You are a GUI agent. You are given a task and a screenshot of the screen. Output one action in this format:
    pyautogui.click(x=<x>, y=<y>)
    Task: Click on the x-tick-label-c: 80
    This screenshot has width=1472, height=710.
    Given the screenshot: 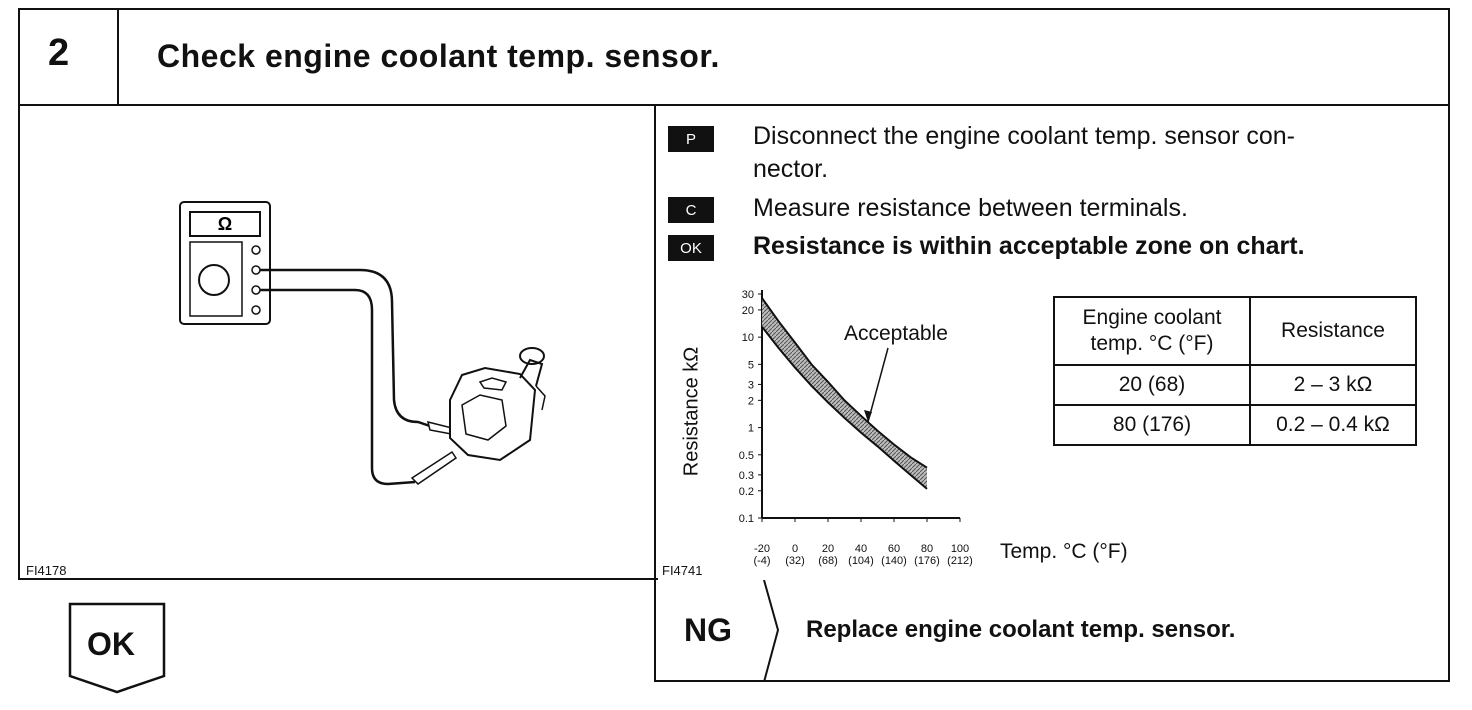 What is the action you would take?
    pyautogui.click(x=927, y=549)
    